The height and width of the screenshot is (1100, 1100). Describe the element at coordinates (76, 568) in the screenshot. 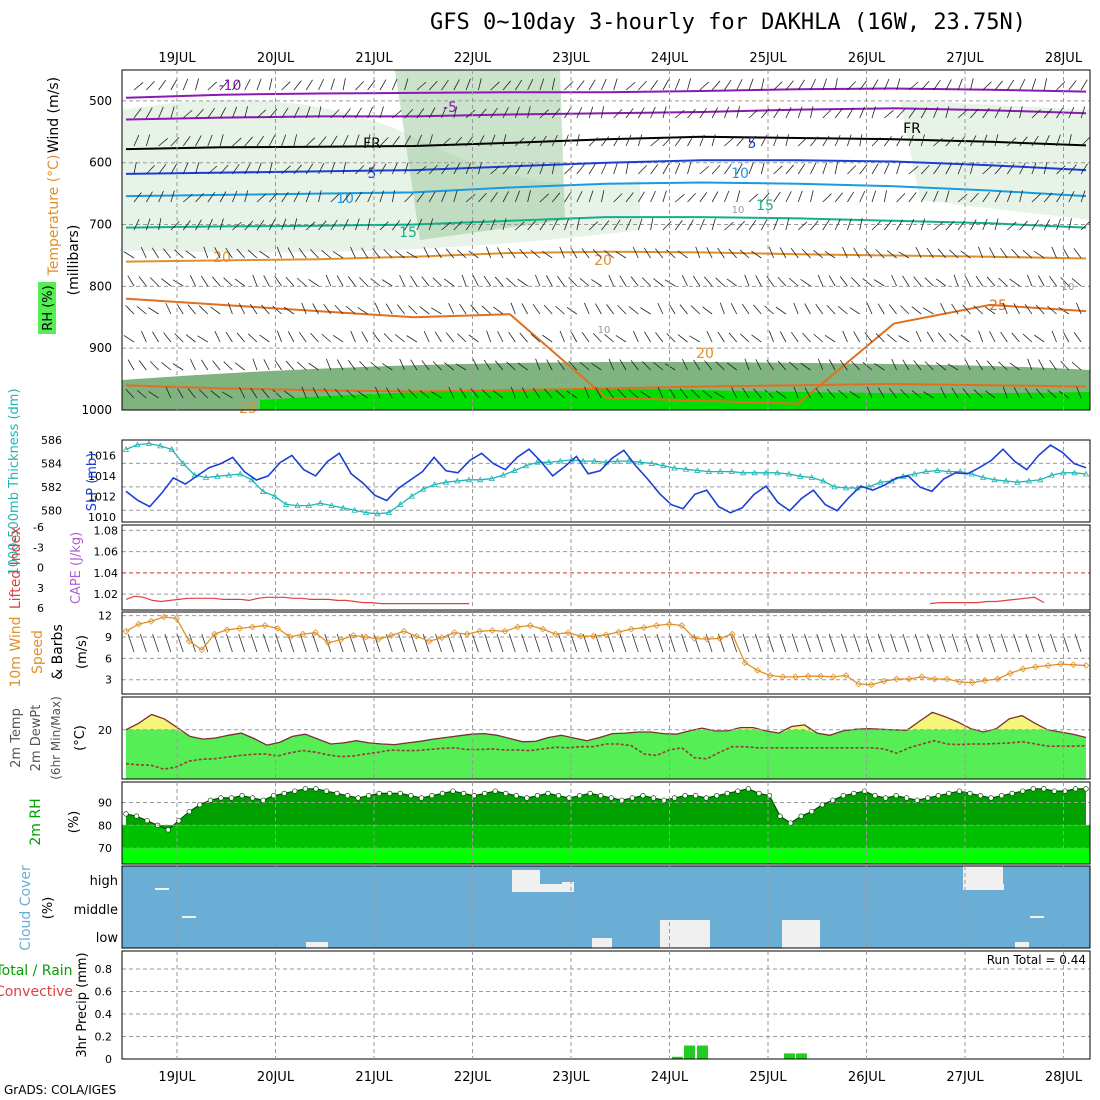

I see `cape-legend-label: CAPE (J/kg)` at that location.